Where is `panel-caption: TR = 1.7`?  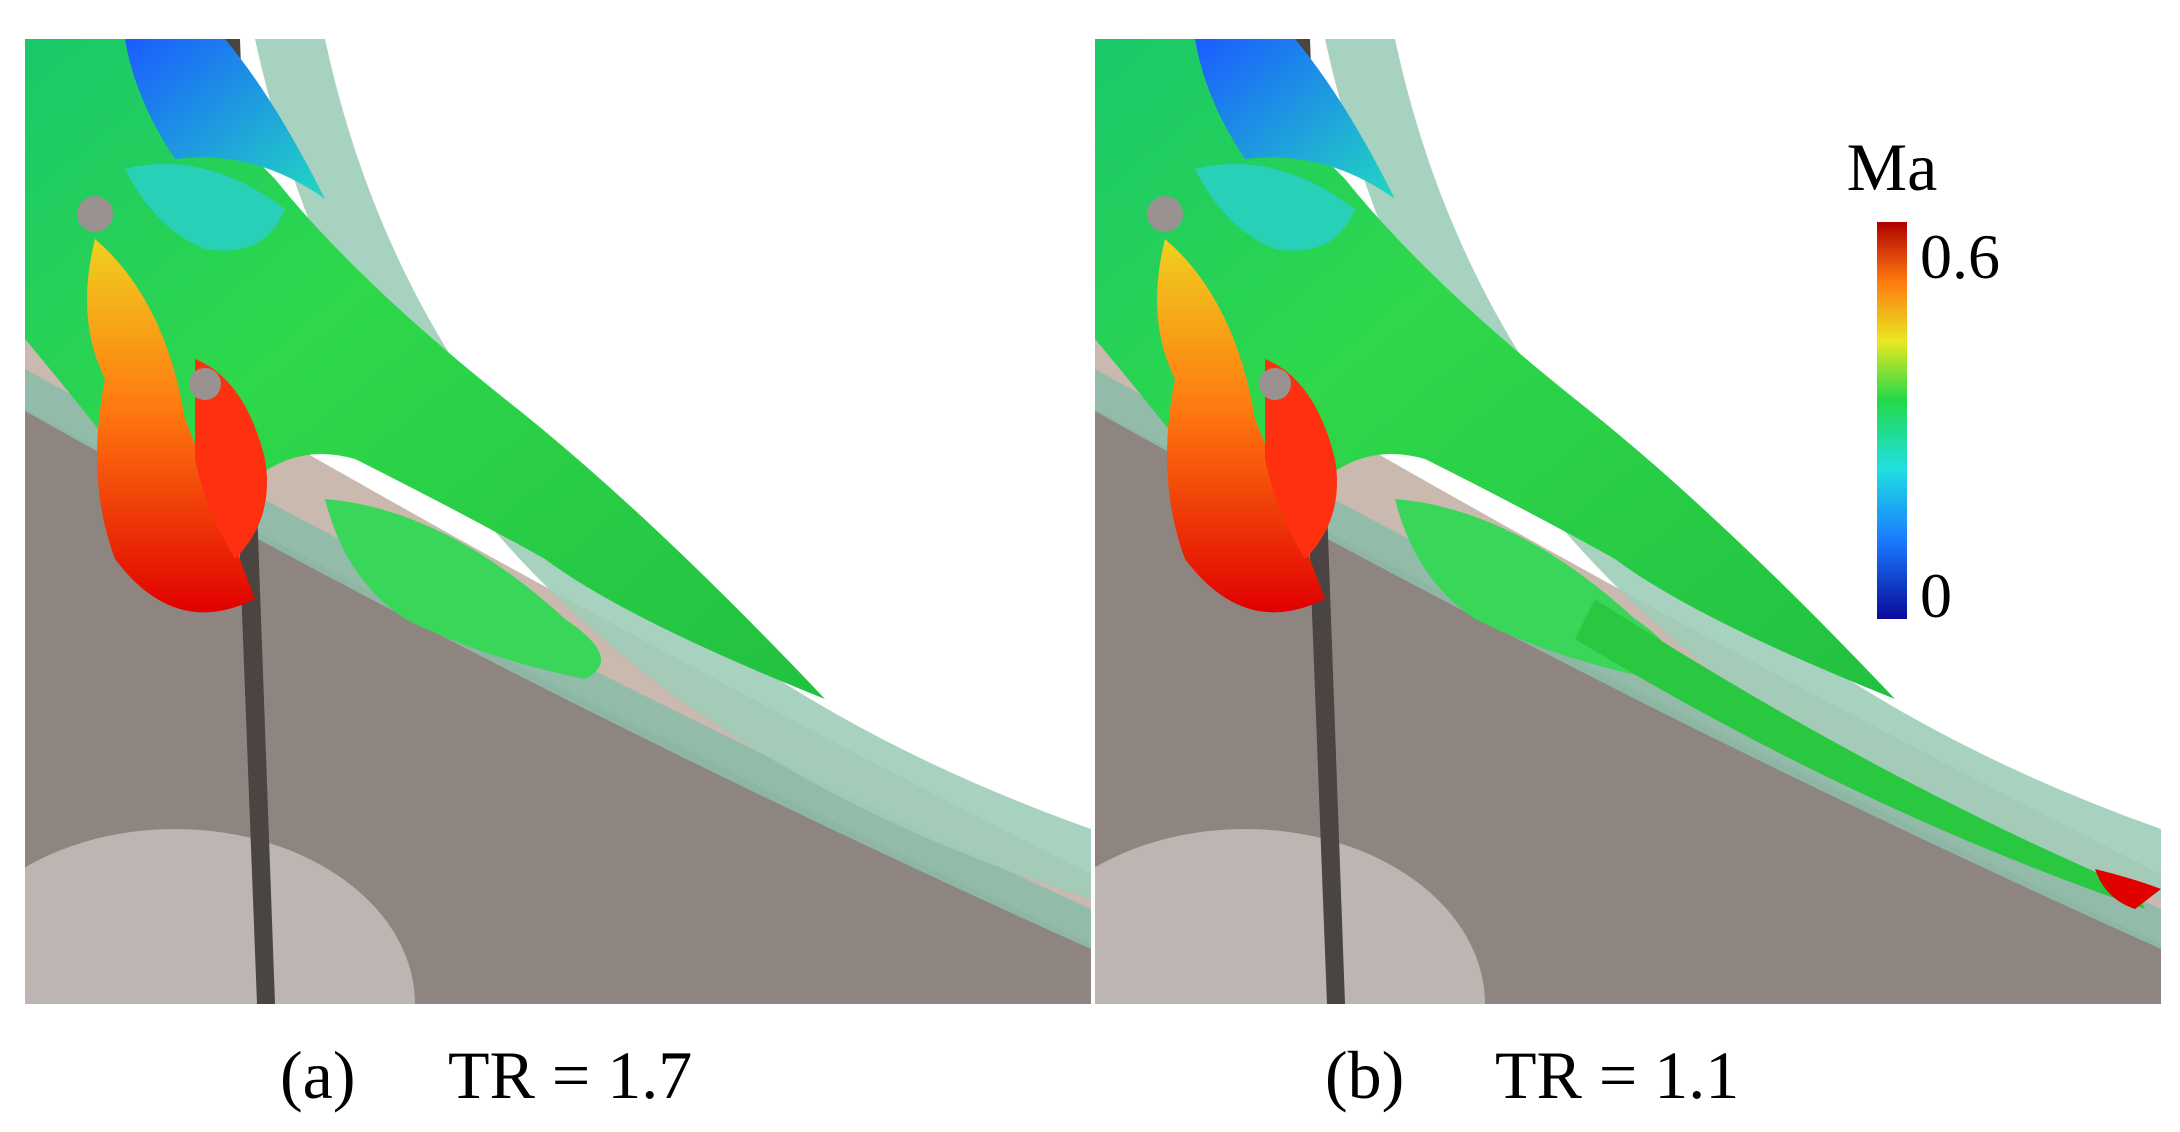 panel-caption: TR = 1.7 is located at coordinates (570, 1075).